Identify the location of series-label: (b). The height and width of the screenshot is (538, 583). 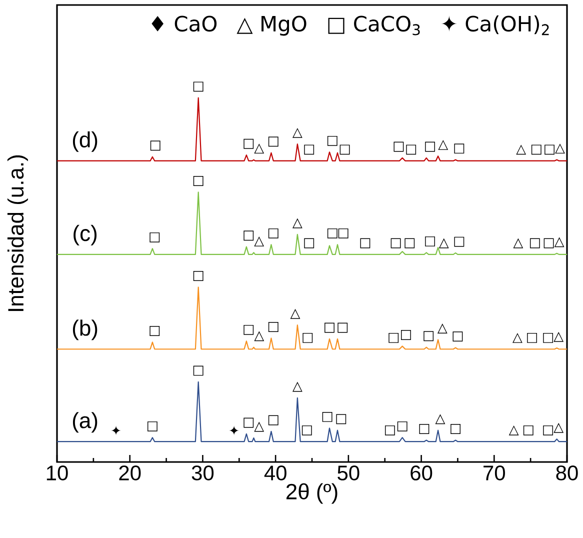
(85, 330).